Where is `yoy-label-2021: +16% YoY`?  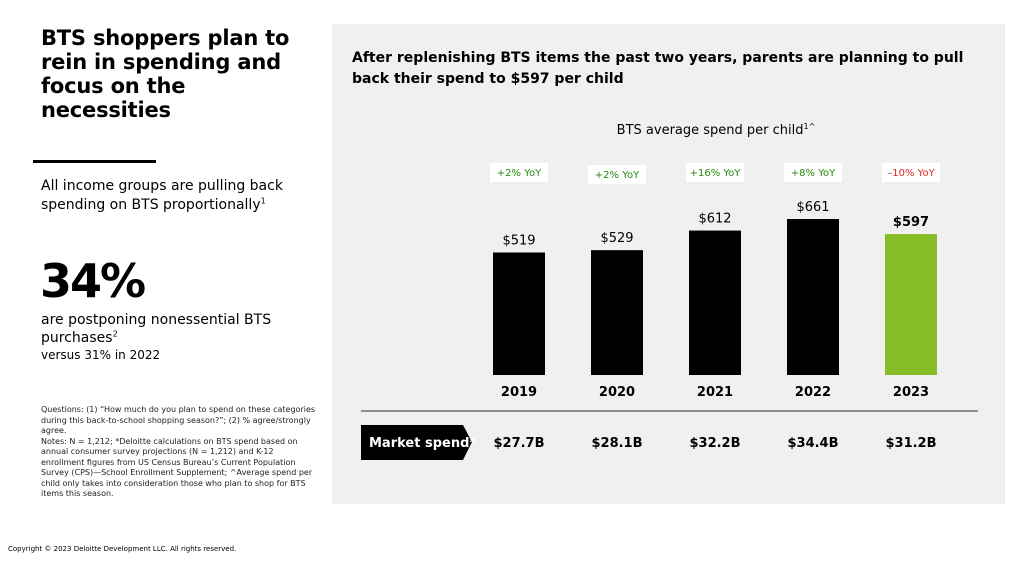
yoy-label-2021: +16% YoY is located at coordinates (716, 173).